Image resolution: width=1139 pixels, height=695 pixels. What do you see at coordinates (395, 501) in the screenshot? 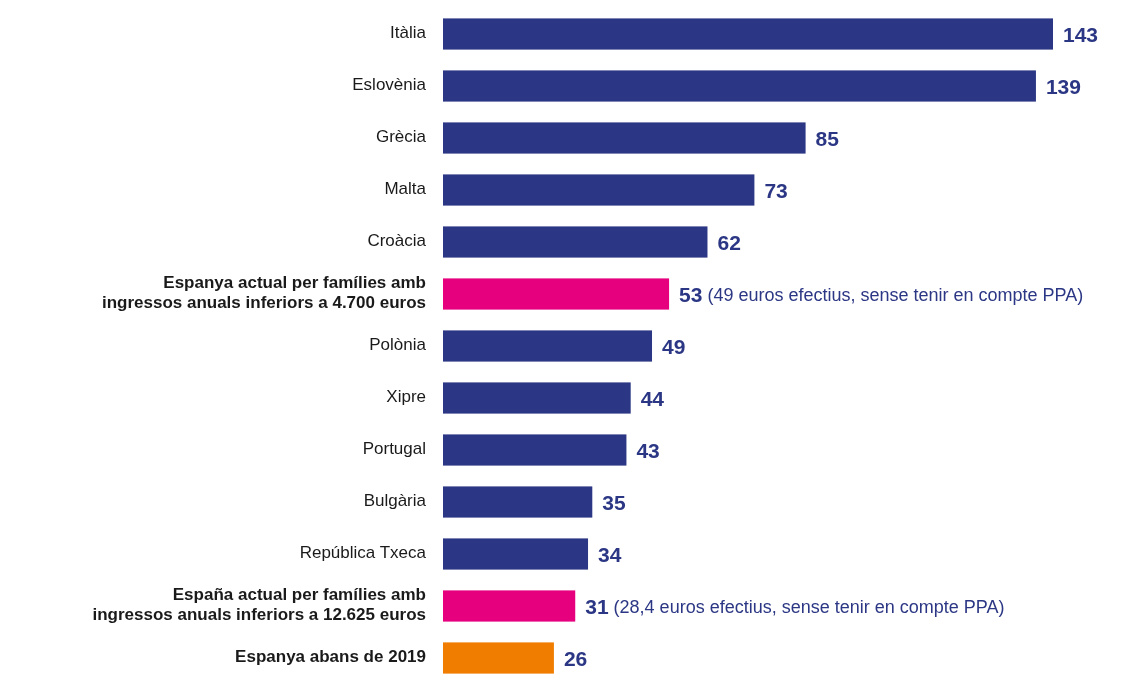
I see `y-tick-label: Bulgària` at bounding box center [395, 501].